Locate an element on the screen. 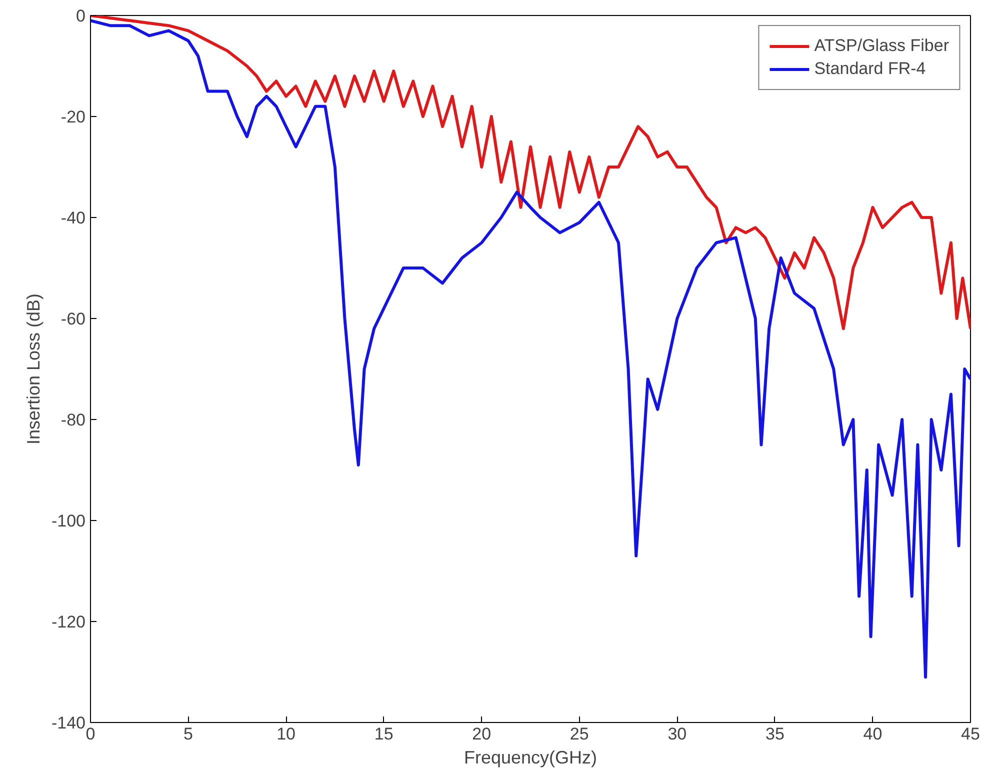 The image size is (998, 780). y-tick-label: -80 is located at coordinates (73, 420).